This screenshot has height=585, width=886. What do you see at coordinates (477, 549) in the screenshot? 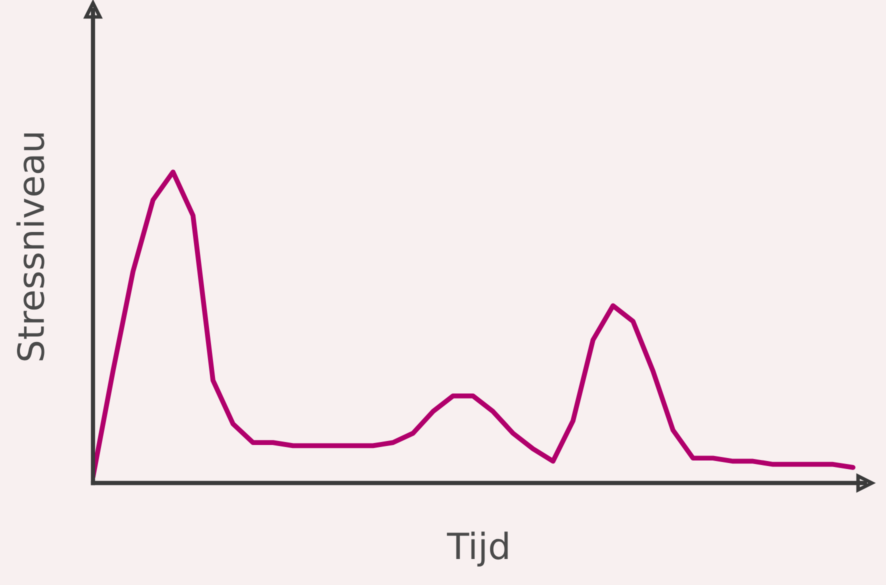
I see `x-axis-title: Tijd` at bounding box center [477, 549].